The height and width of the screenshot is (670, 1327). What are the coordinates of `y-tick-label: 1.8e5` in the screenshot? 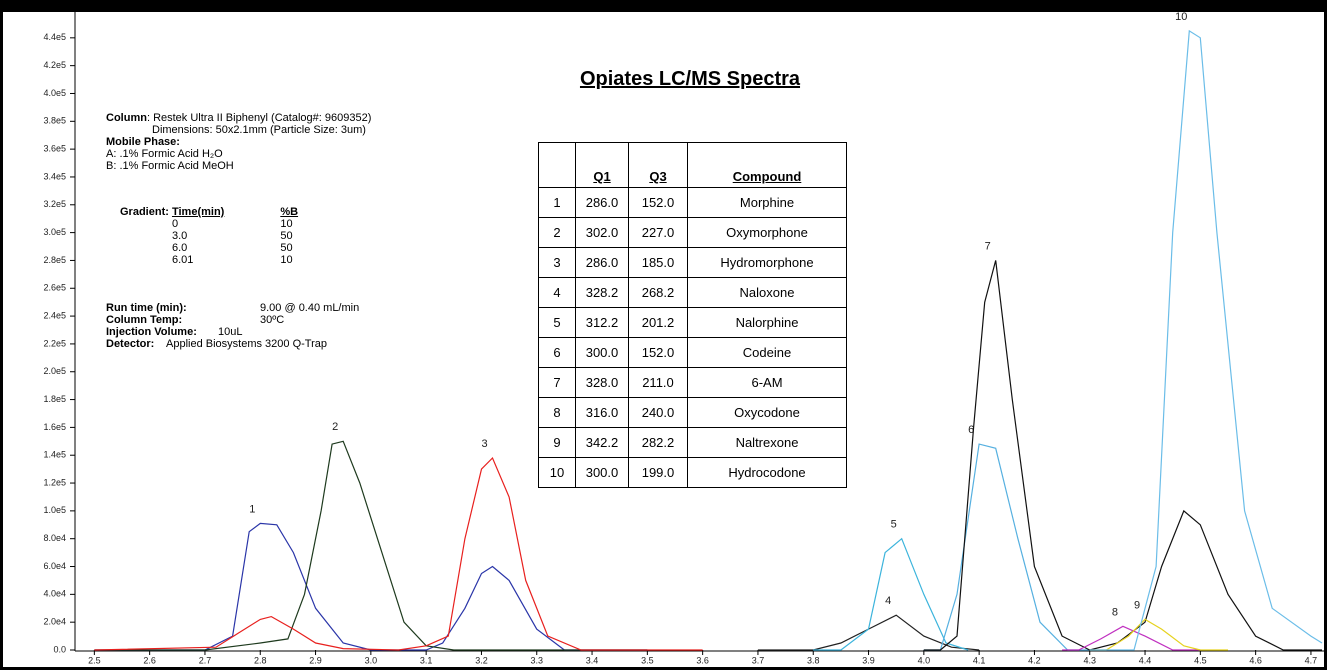 It's located at (54, 399).